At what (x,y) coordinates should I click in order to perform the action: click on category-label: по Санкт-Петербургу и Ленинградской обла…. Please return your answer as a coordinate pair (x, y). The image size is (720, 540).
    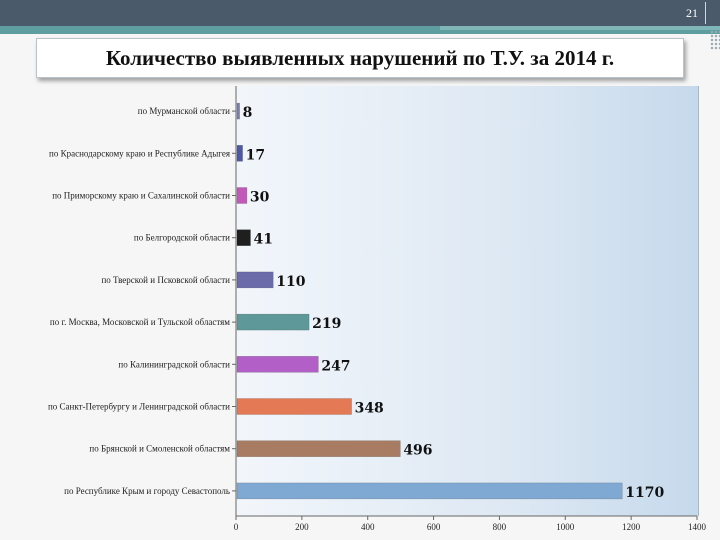
    Looking at the image, I should click on (139, 407).